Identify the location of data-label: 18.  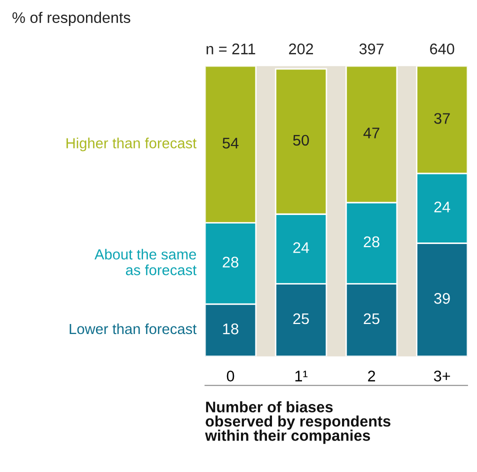
(230, 329).